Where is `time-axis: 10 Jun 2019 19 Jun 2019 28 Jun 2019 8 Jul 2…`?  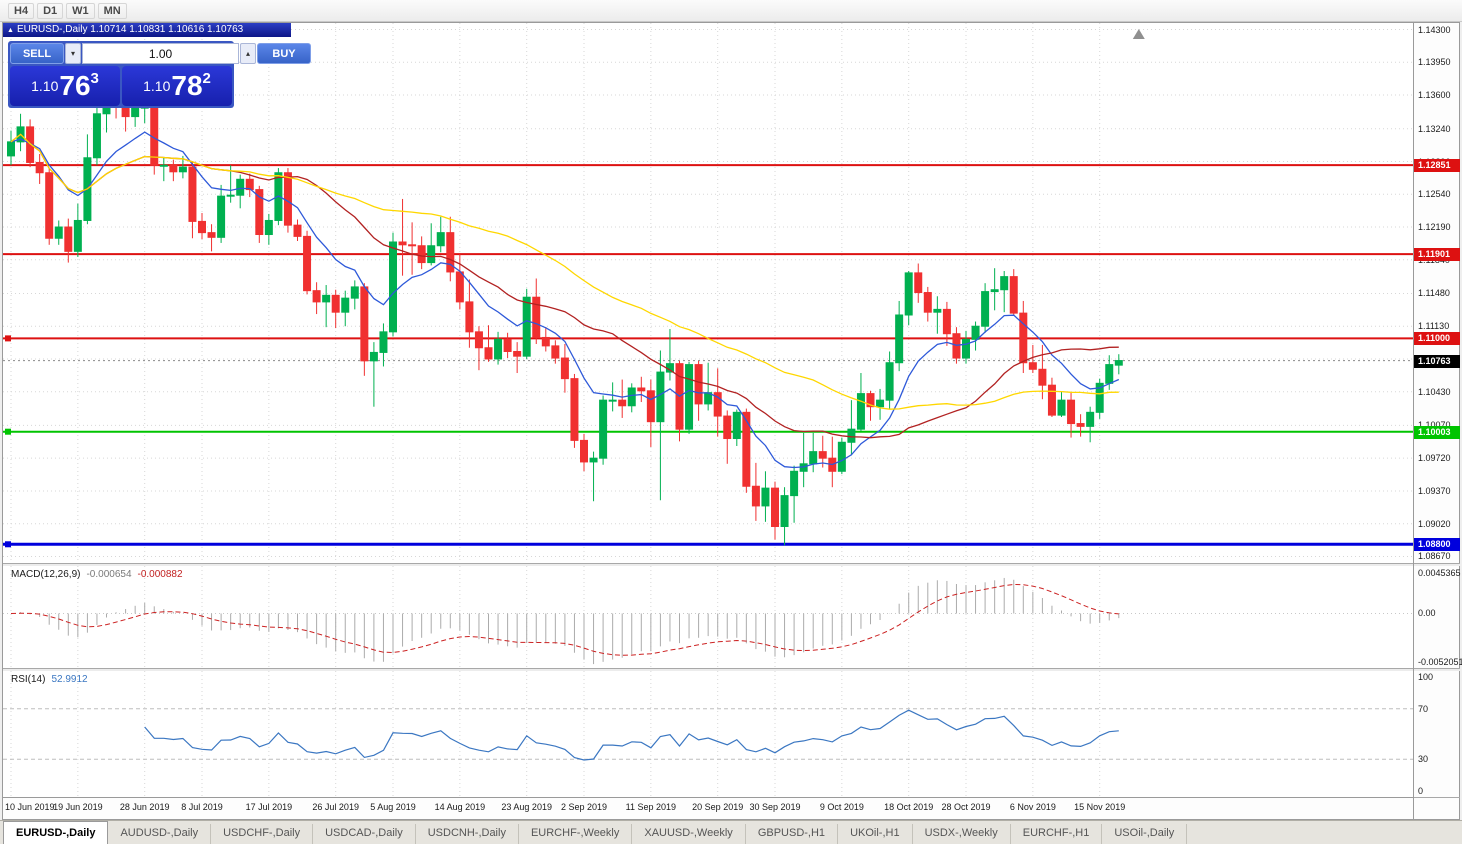
time-axis: 10 Jun 2019 19 Jun 2019 28 Jun 2019 8 Jul 2… is located at coordinates (708, 808).